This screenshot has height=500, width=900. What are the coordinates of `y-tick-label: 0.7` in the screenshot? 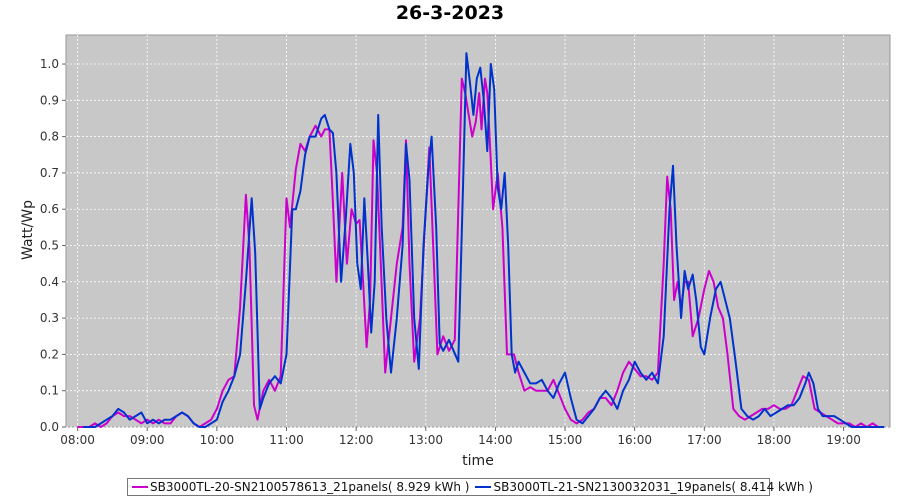 It's located at (49, 173).